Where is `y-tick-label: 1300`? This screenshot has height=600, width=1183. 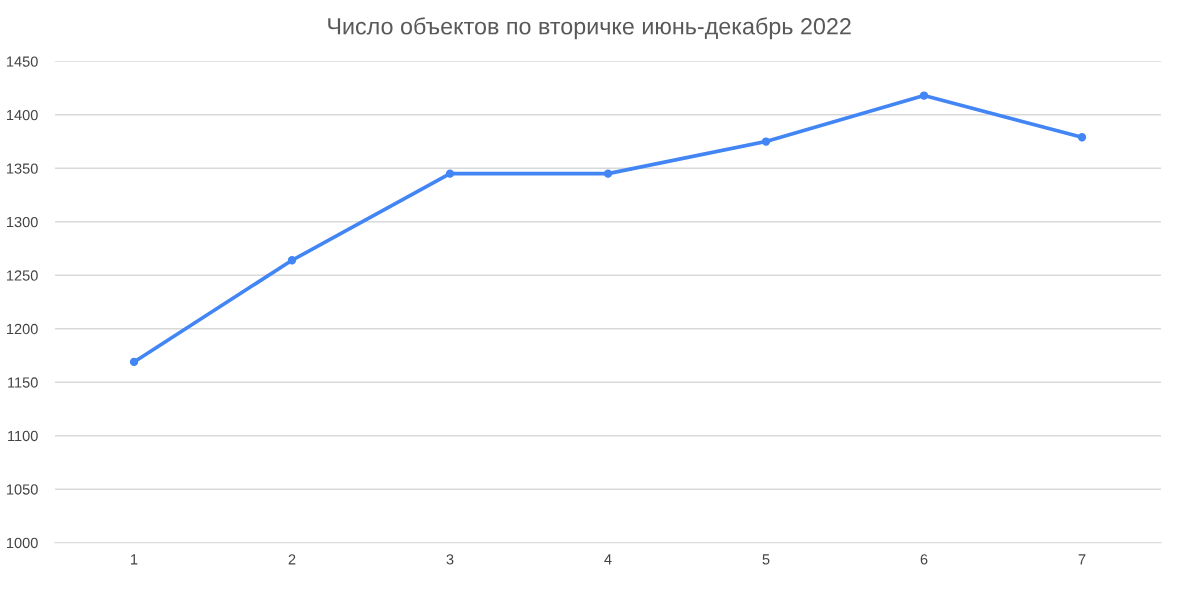
y-tick-label: 1300 is located at coordinates (22, 222).